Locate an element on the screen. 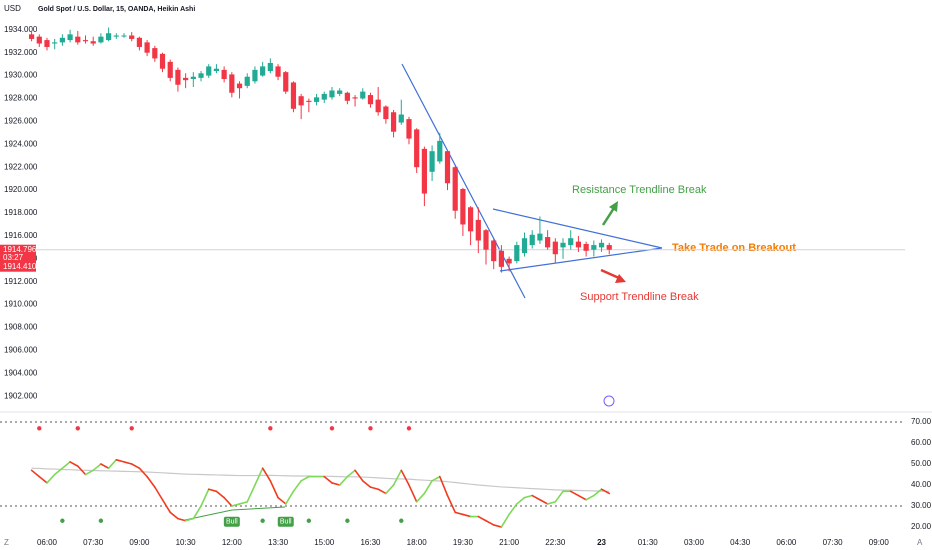 This screenshot has width=932, height=550. corner-label: Z is located at coordinates (6, 542).